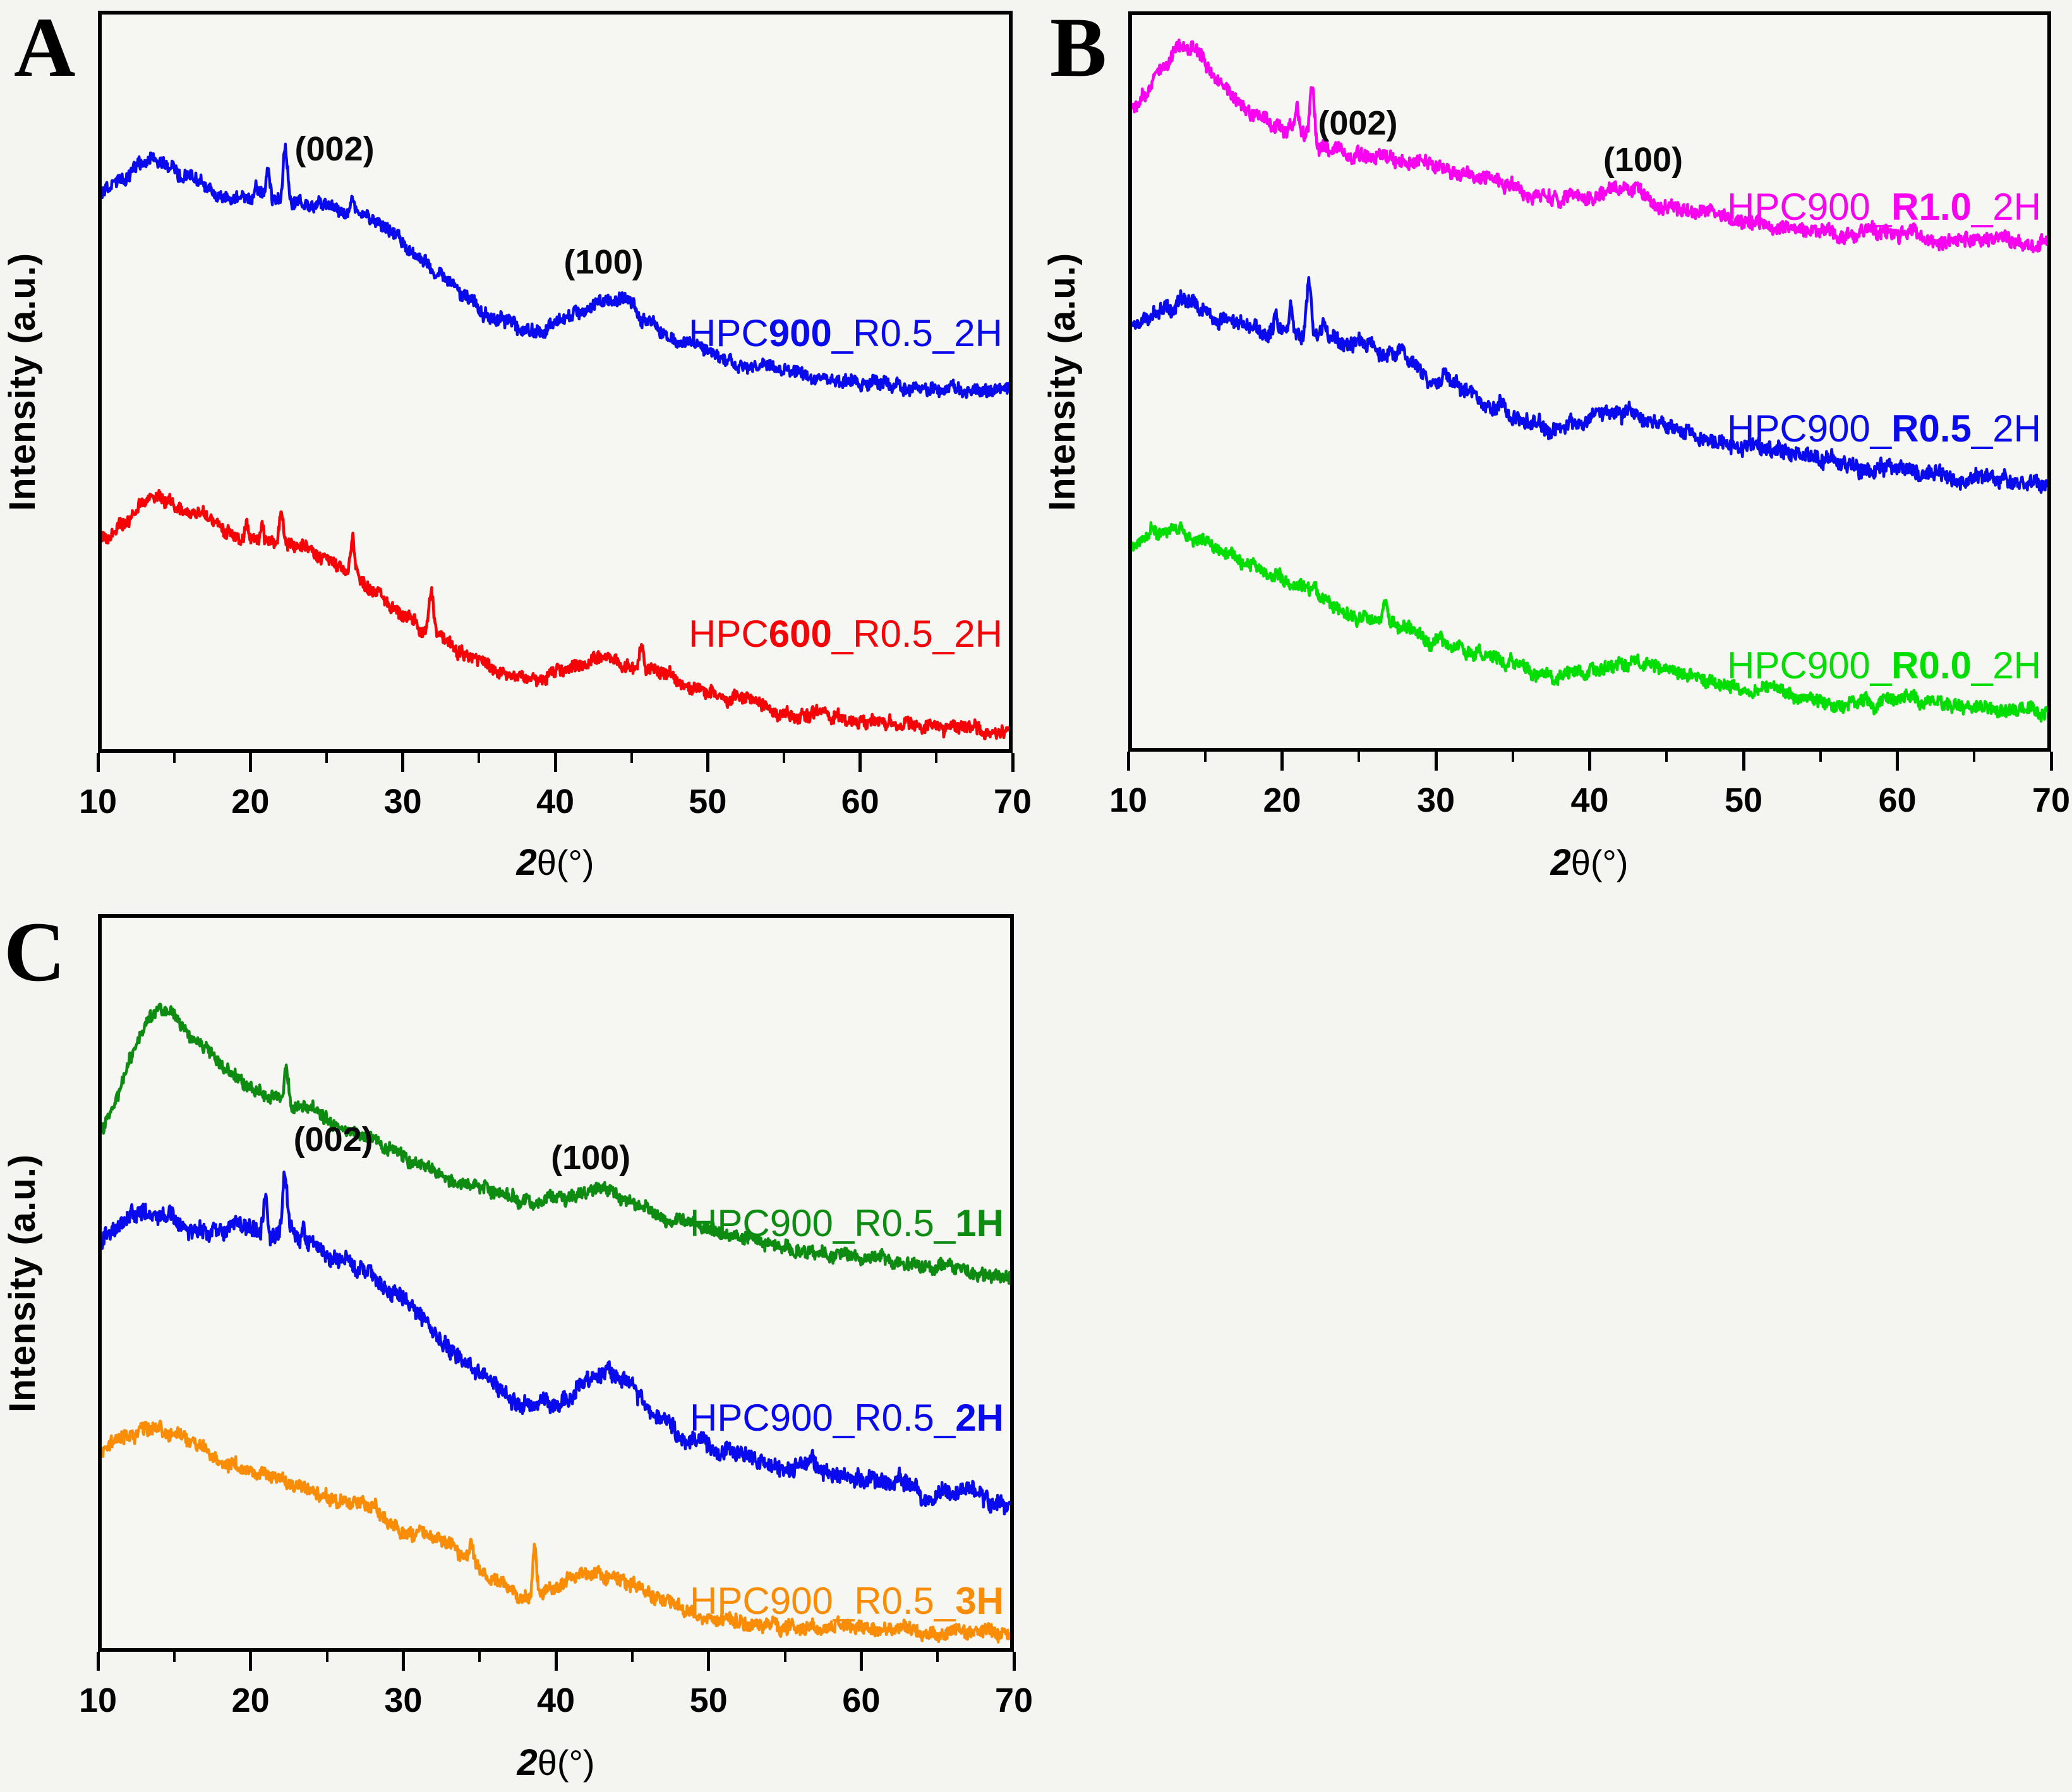 Image resolution: width=2072 pixels, height=1792 pixels. Describe the element at coordinates (1589, 146) in the screenshot. I see `xrd-curve-hpc900_r1.0_2h` at that location.